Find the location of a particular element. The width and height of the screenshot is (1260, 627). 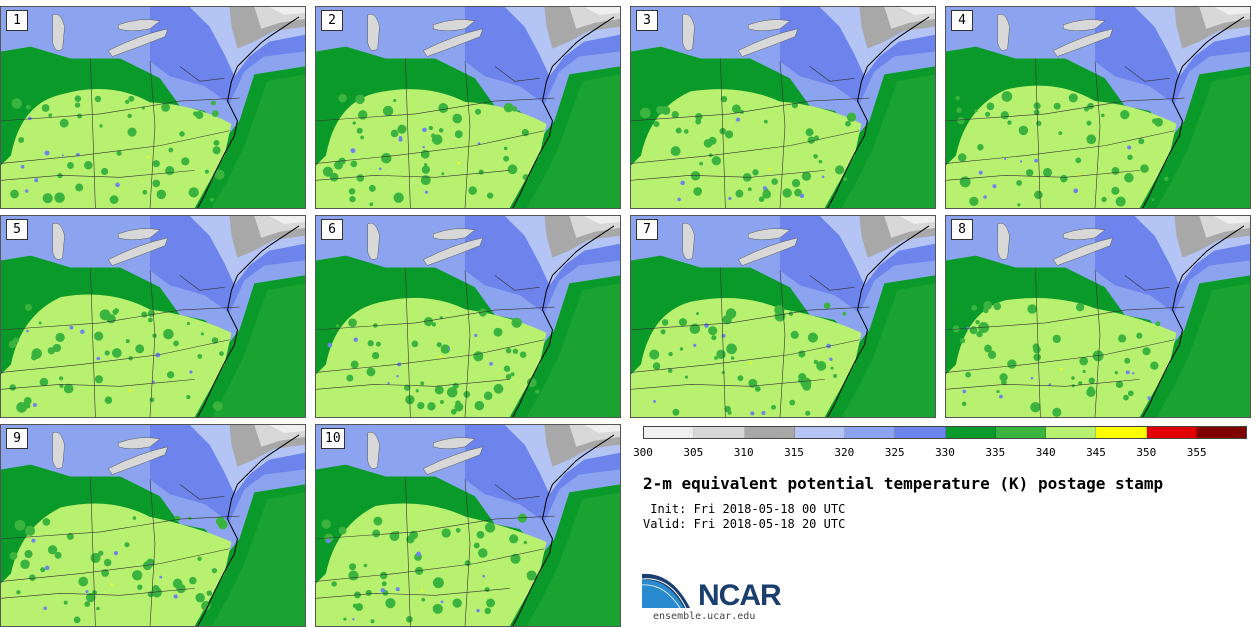

postage-stamp-map: 1 is located at coordinates (153, 107).